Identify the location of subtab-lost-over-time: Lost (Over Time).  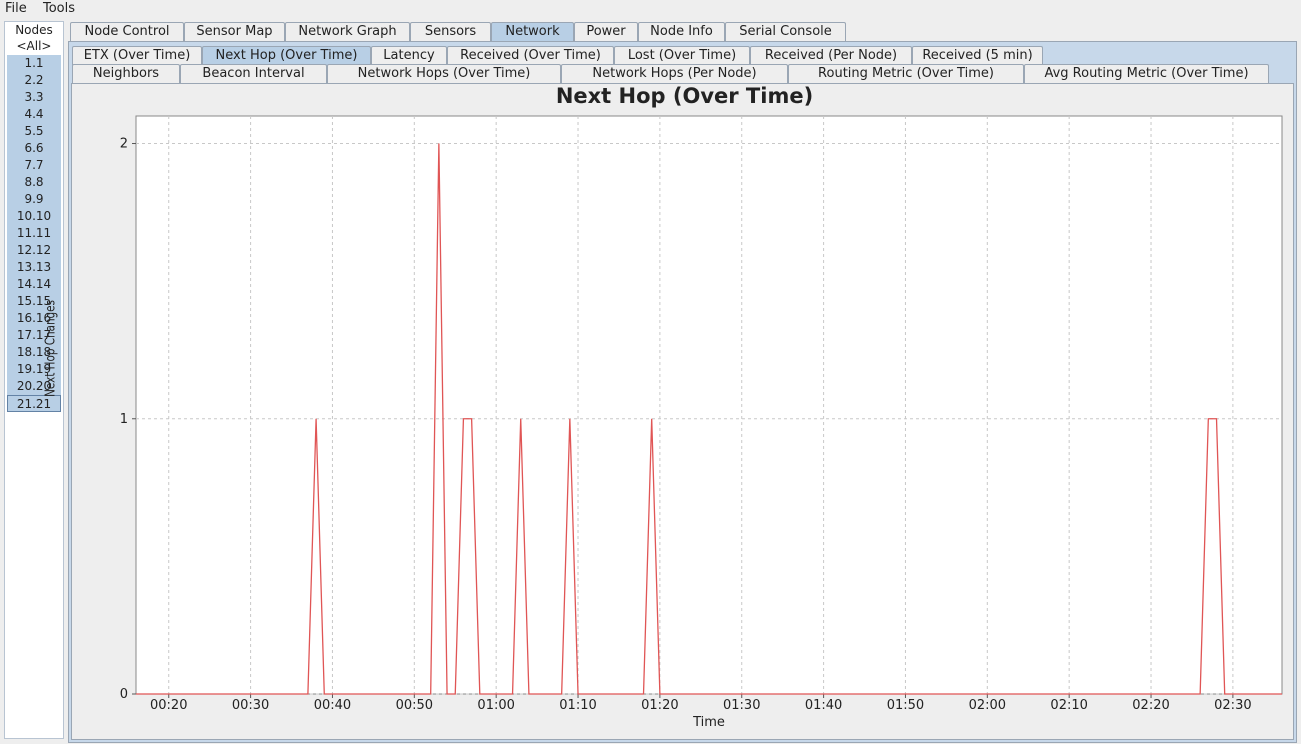
(682, 55).